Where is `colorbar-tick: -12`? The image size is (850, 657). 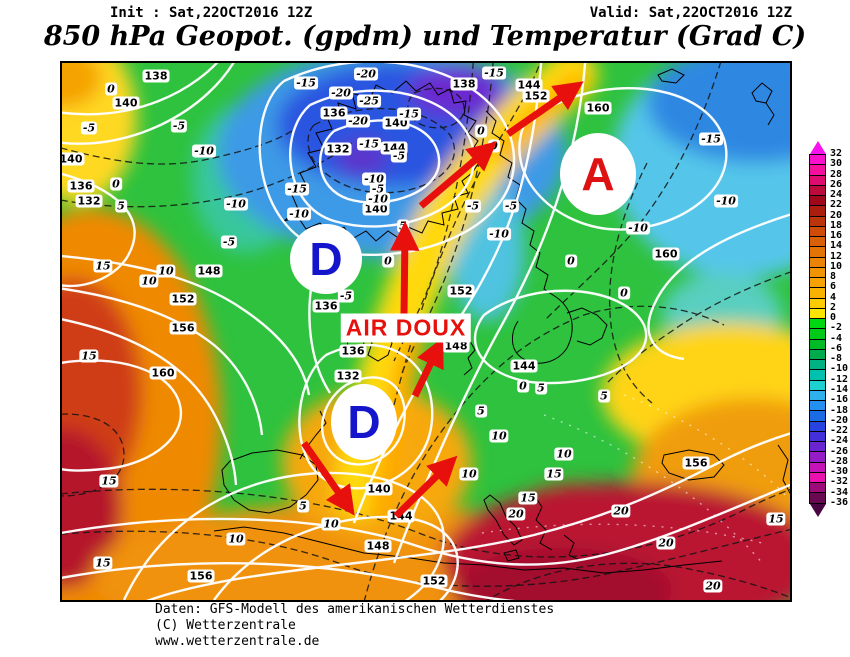
colorbar-tick: -12 is located at coordinates (839, 379).